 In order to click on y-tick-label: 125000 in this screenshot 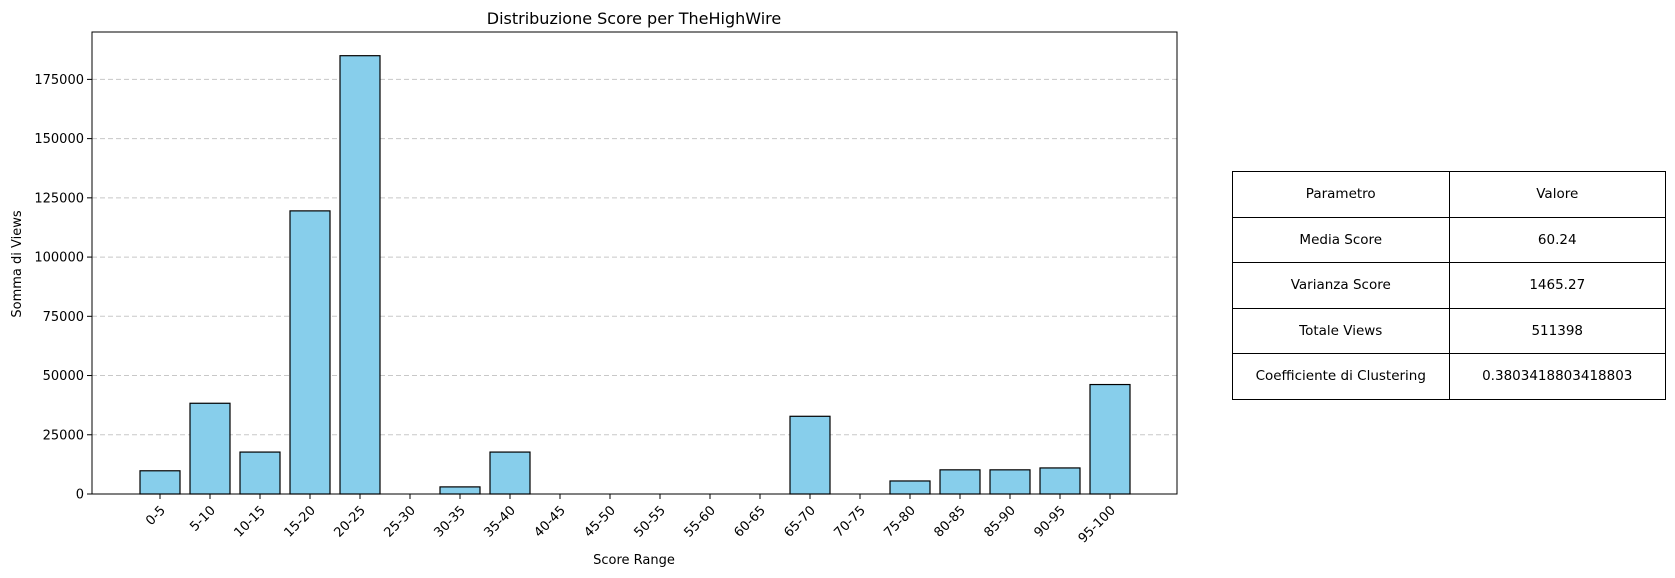, I will do `click(59, 198)`.